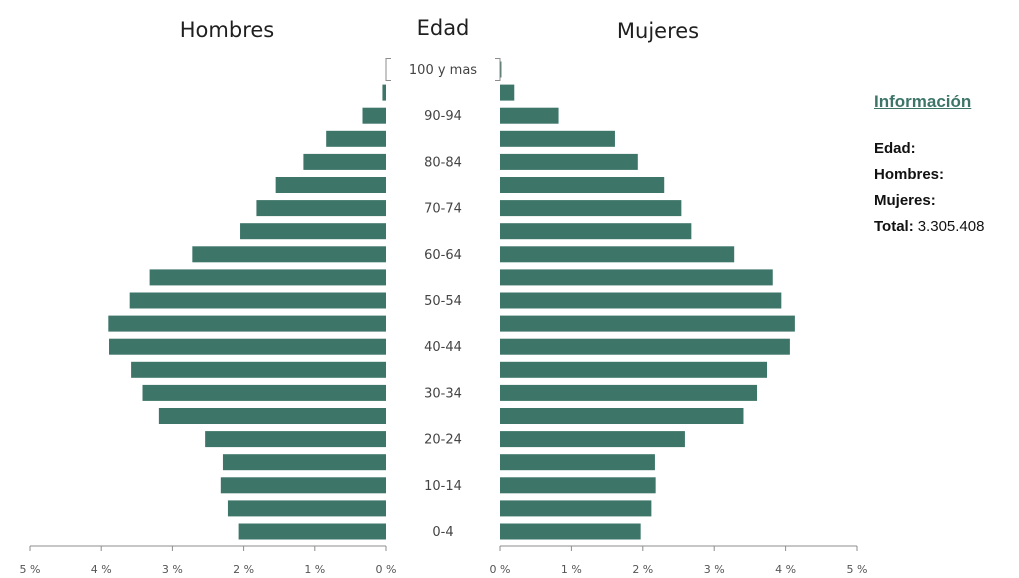  What do you see at coordinates (443, 486) in the screenshot?
I see `age-label-10-14: 10-14` at bounding box center [443, 486].